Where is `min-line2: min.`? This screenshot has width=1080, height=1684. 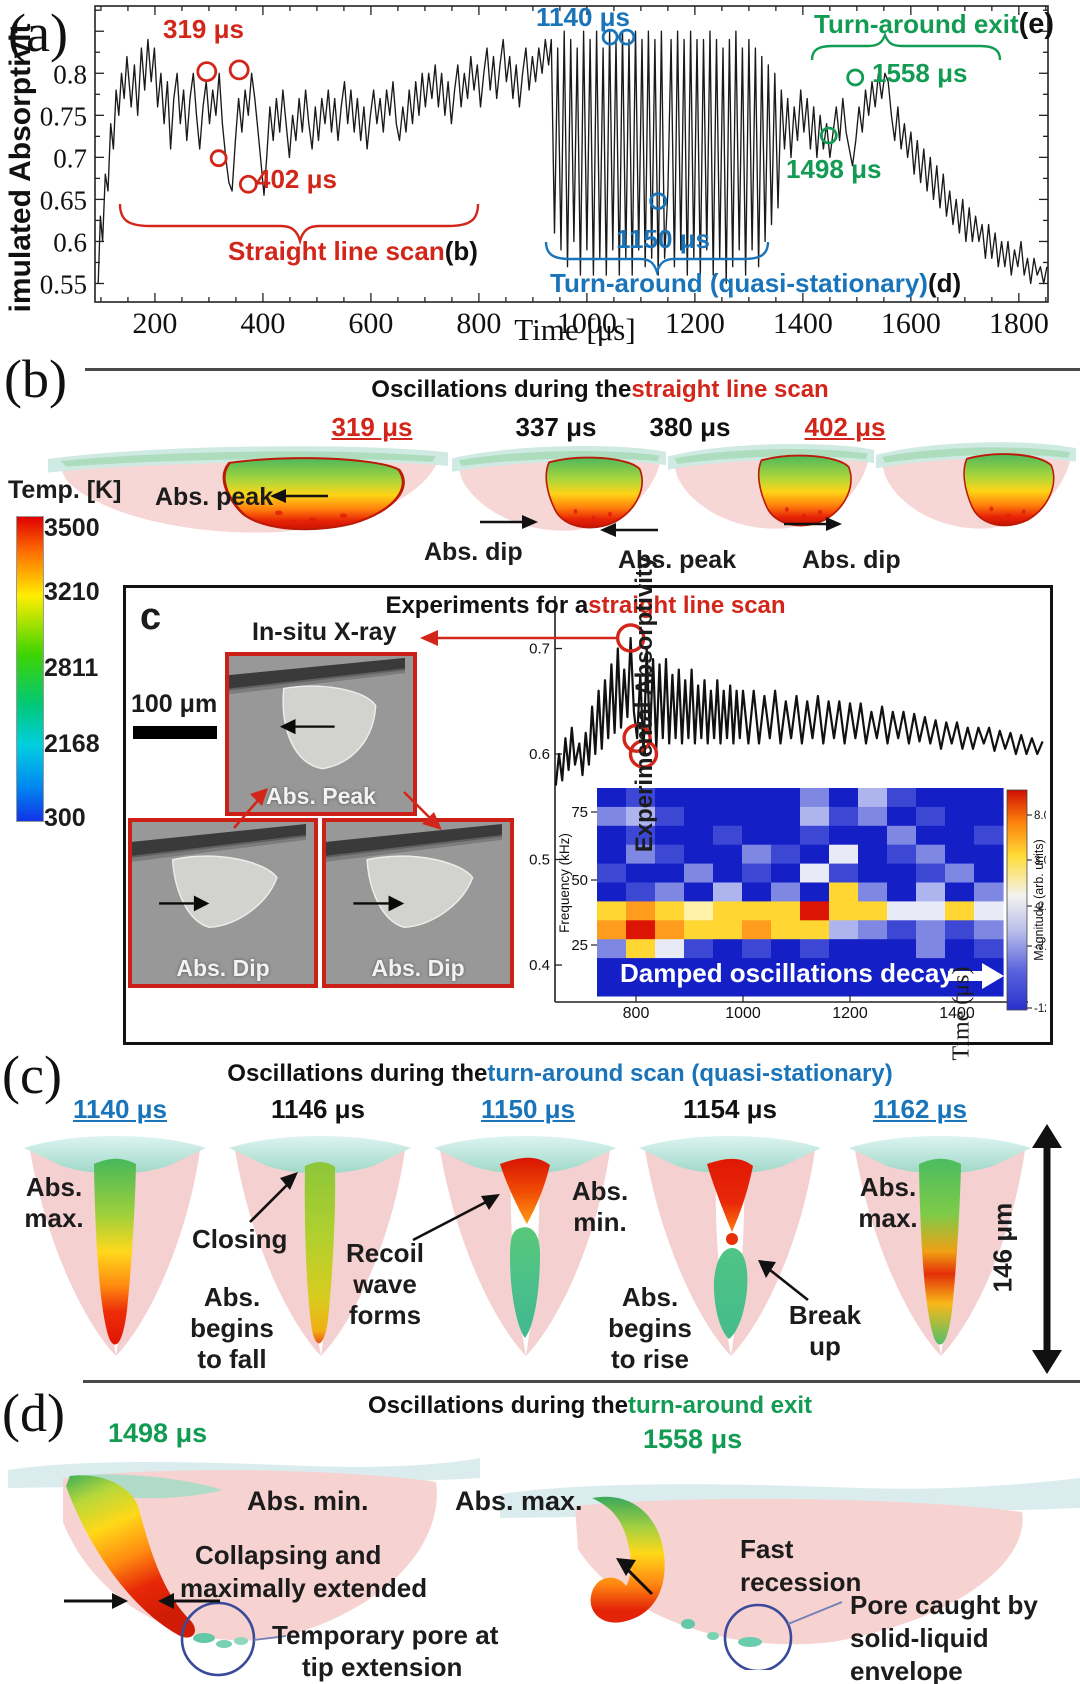 min-line2: min. is located at coordinates (600, 1222).